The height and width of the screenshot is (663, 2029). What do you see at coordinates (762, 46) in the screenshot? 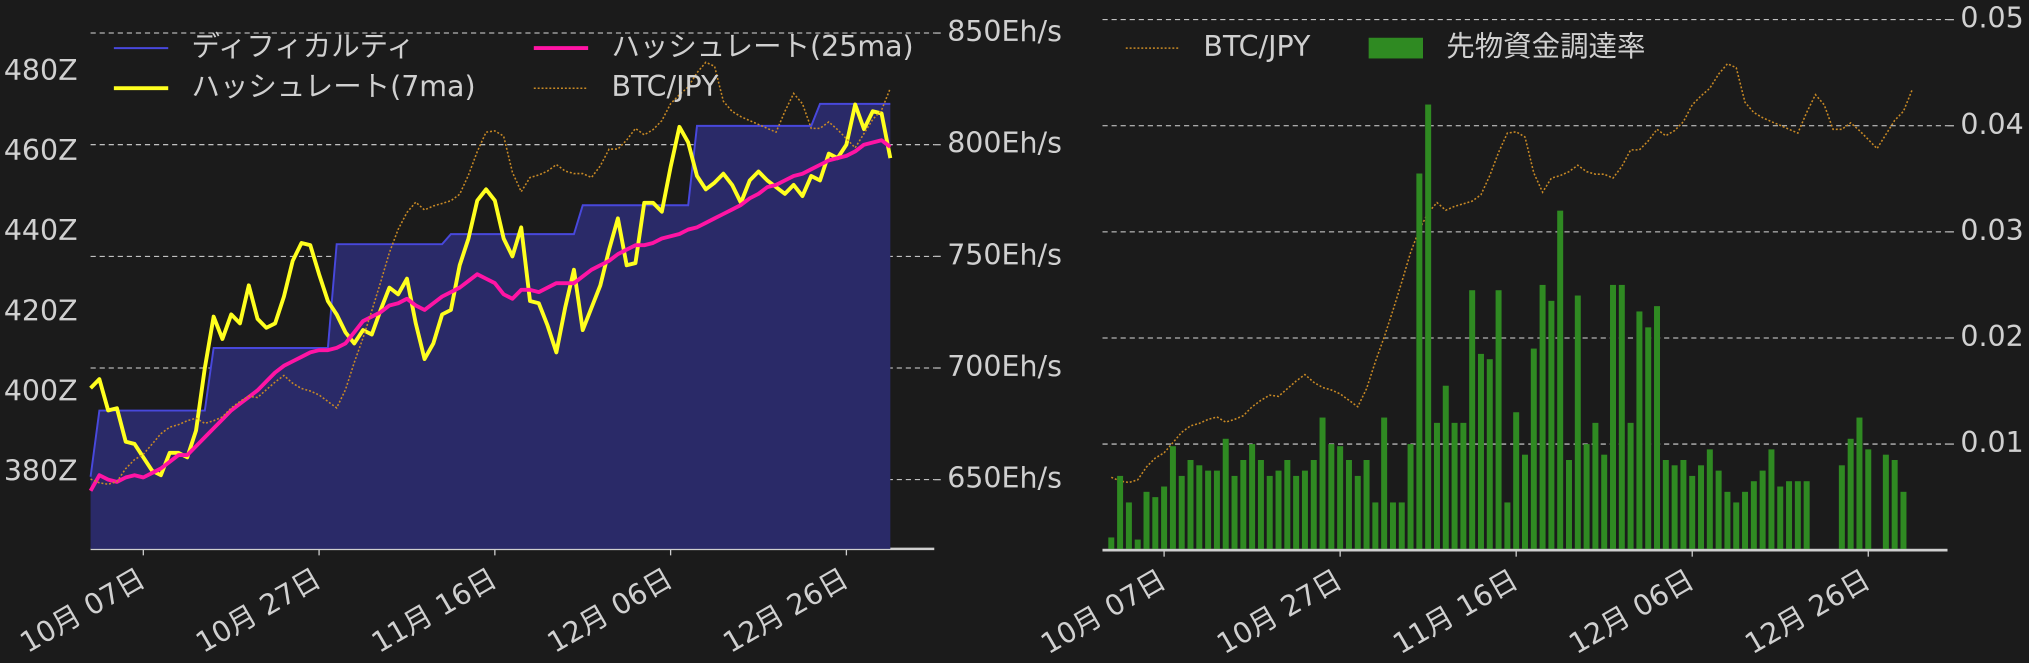
I see `legend-label: ハッシュレート(25ma)` at bounding box center [762, 46].